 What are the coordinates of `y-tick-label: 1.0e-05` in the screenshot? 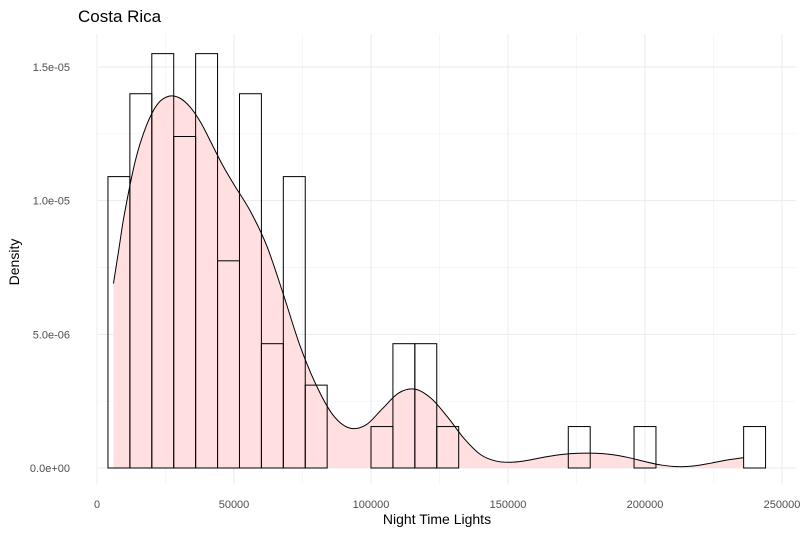 It's located at (51, 202).